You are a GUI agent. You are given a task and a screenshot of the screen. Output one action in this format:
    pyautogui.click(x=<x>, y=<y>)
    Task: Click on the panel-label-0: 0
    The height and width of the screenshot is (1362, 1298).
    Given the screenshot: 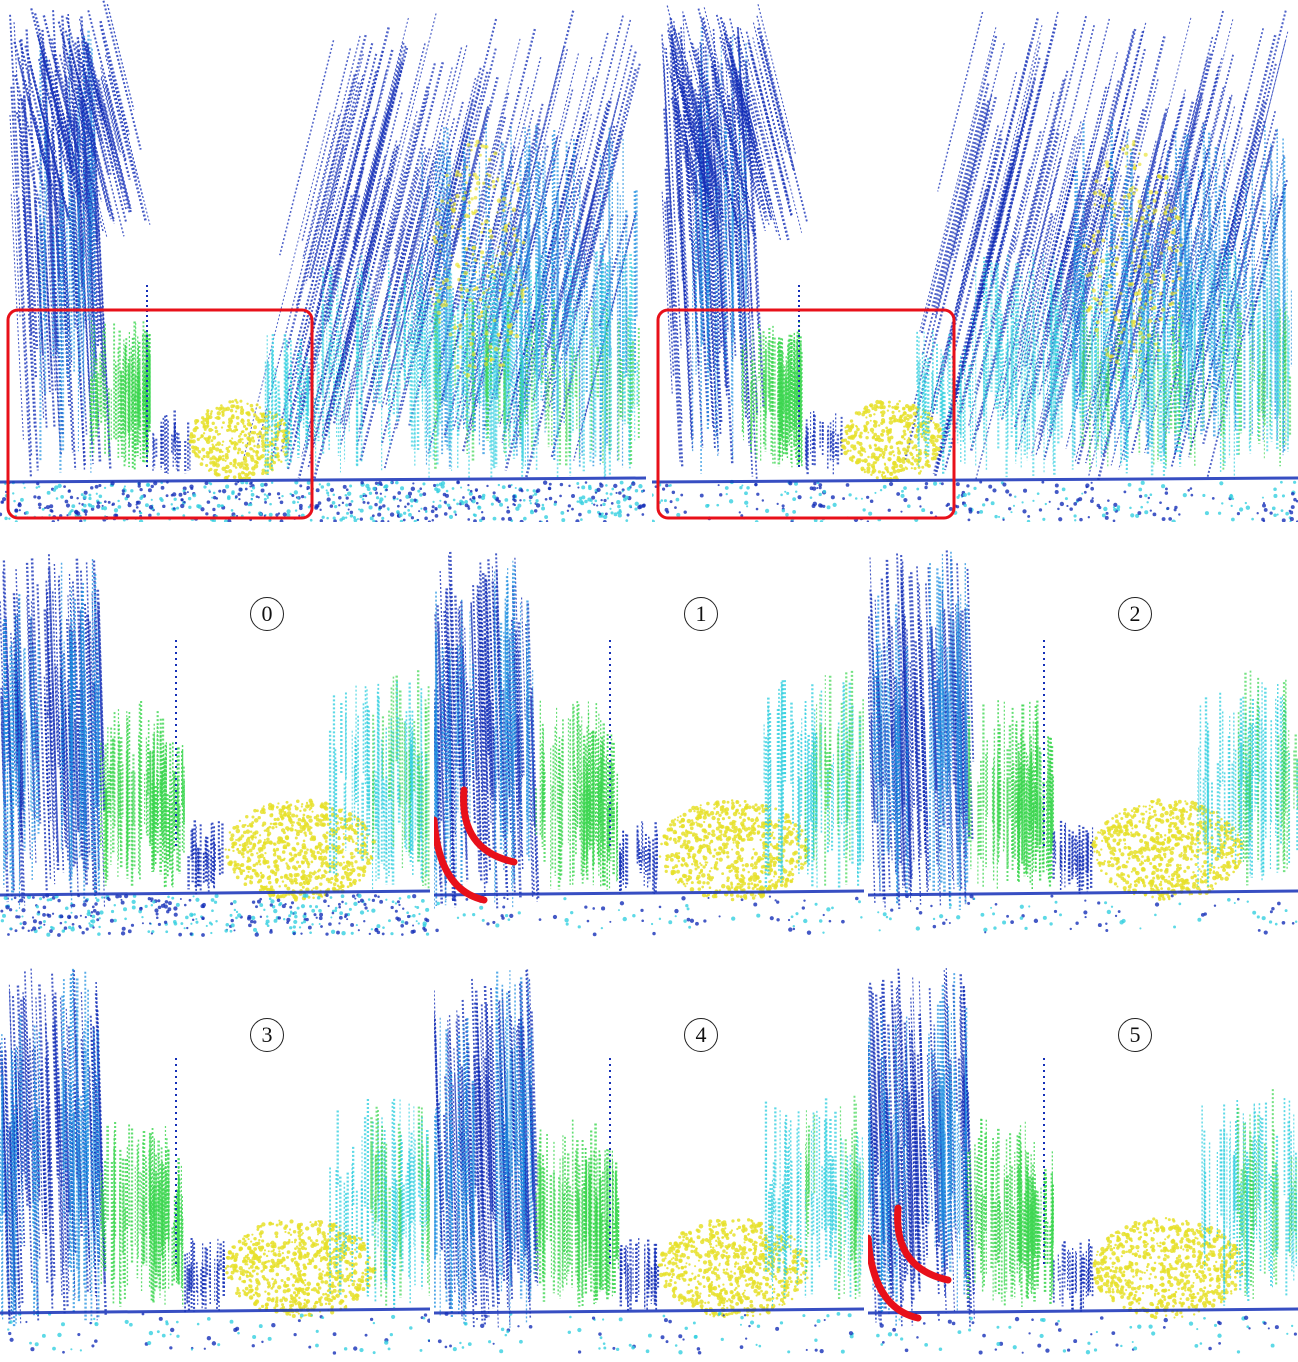 What is the action you would take?
    pyautogui.click(x=267, y=614)
    